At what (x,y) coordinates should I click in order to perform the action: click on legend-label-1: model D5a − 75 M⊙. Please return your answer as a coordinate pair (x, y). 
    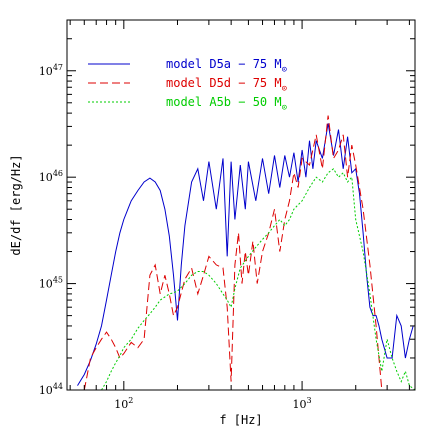
    Looking at the image, I should click on (226, 66).